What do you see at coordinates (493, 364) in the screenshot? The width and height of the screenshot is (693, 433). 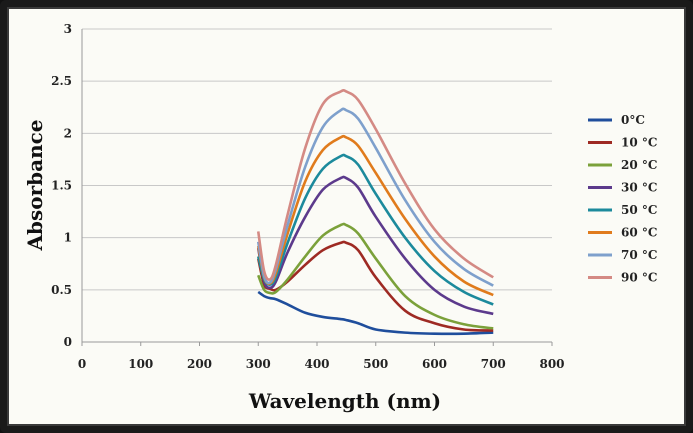 I see `x-tick-label-7: 700` at bounding box center [493, 364].